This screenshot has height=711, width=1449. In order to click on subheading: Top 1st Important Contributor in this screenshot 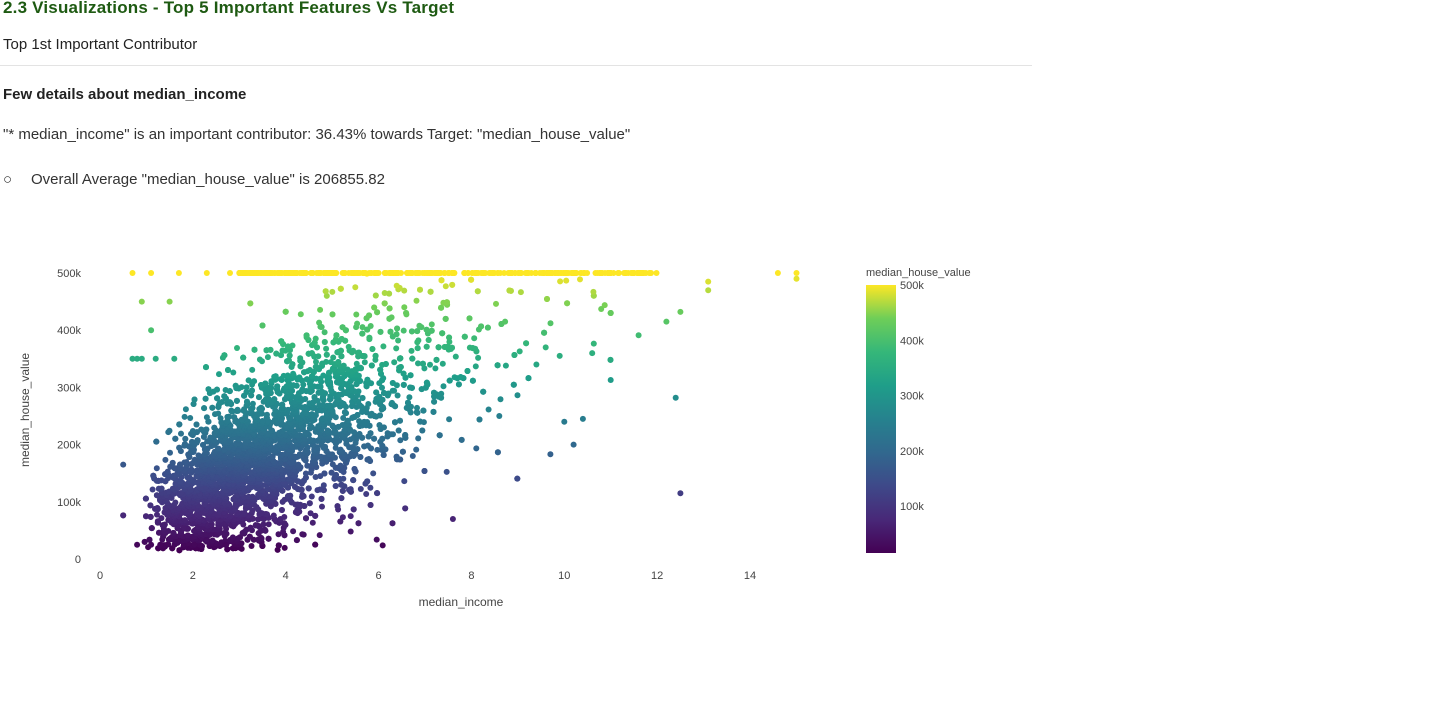, I will do `click(100, 44)`.